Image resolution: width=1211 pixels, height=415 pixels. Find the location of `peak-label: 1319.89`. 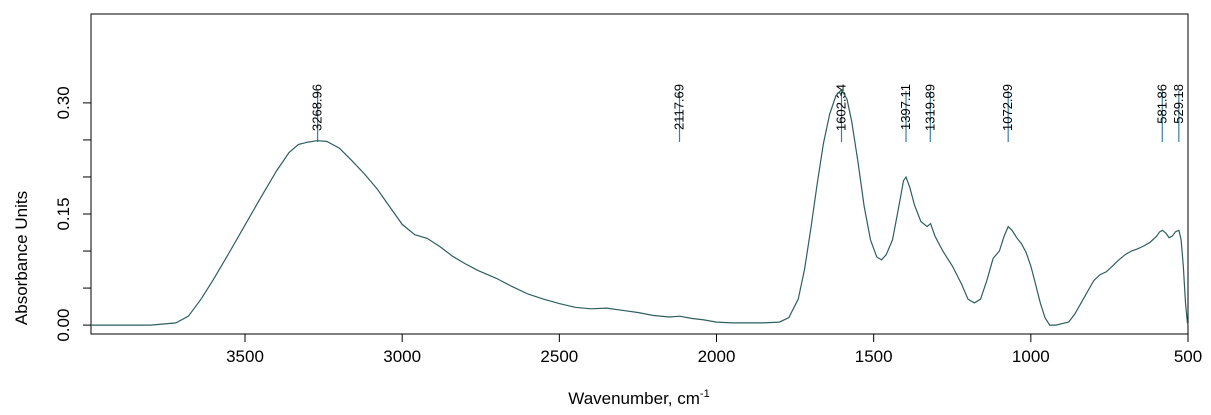

peak-label: 1319.89 is located at coordinates (929, 107).